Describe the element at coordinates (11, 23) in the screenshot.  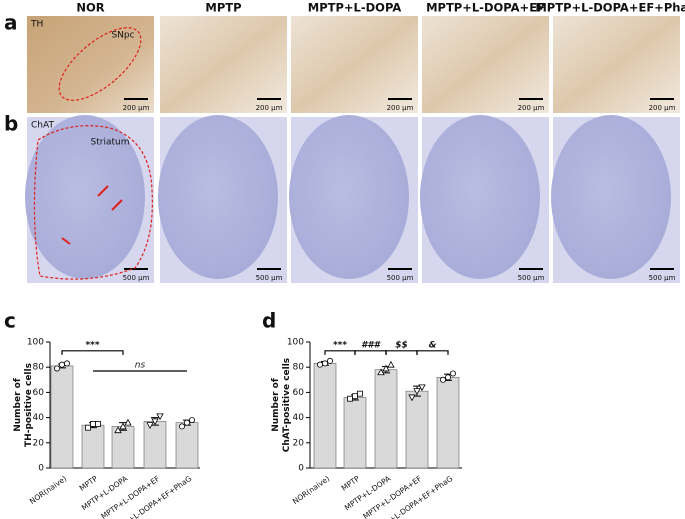
I see `panel-letter: a` at that location.